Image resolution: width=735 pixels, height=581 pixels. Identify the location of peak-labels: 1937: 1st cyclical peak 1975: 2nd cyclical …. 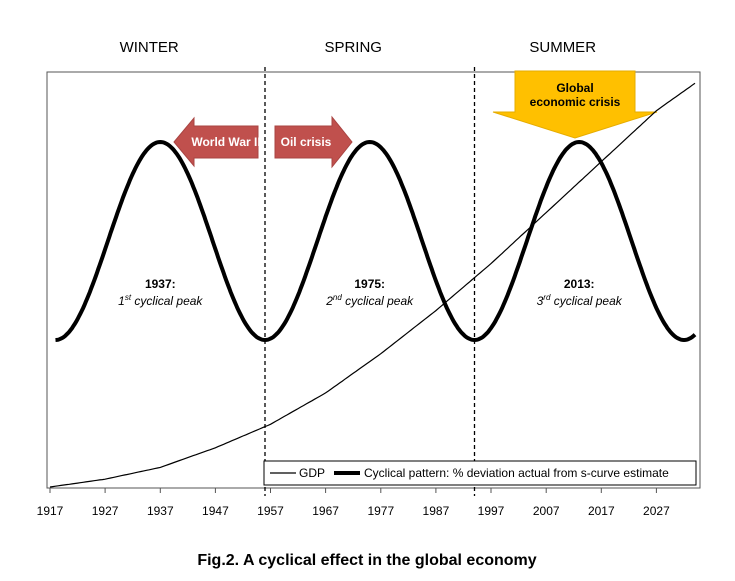
(370, 292).